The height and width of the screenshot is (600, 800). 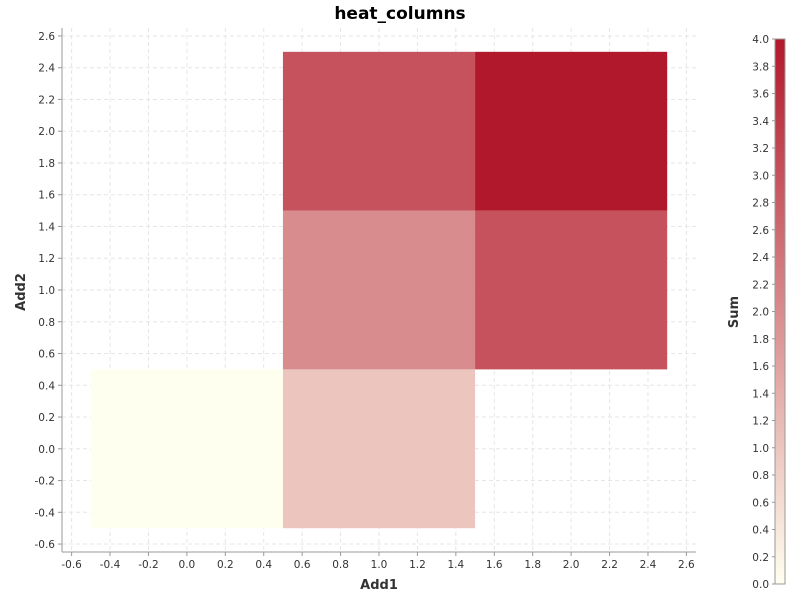 I want to click on colorbar-tick-label: 0.6, so click(x=760, y=503).